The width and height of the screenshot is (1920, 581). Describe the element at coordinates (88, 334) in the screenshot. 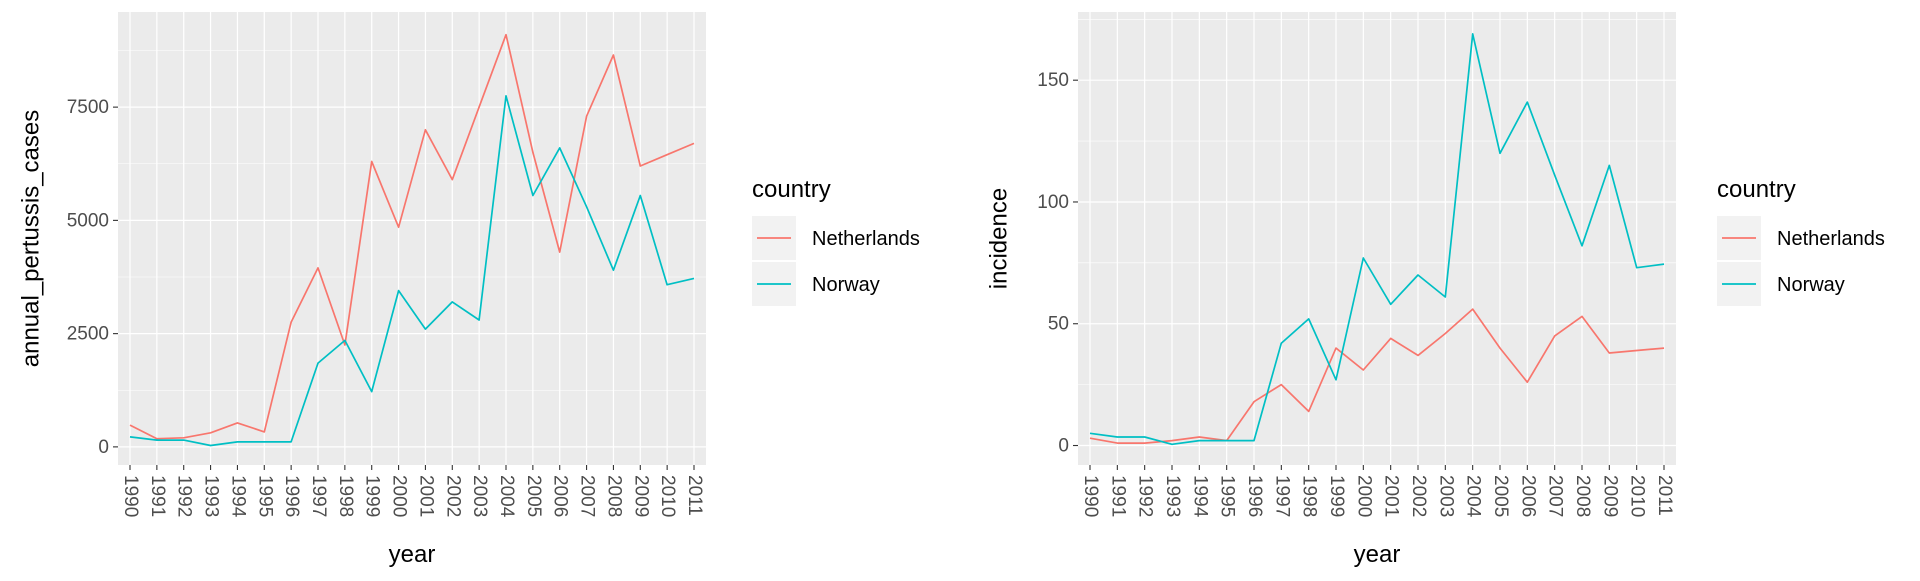

I see `y-tick-label: 2500` at that location.